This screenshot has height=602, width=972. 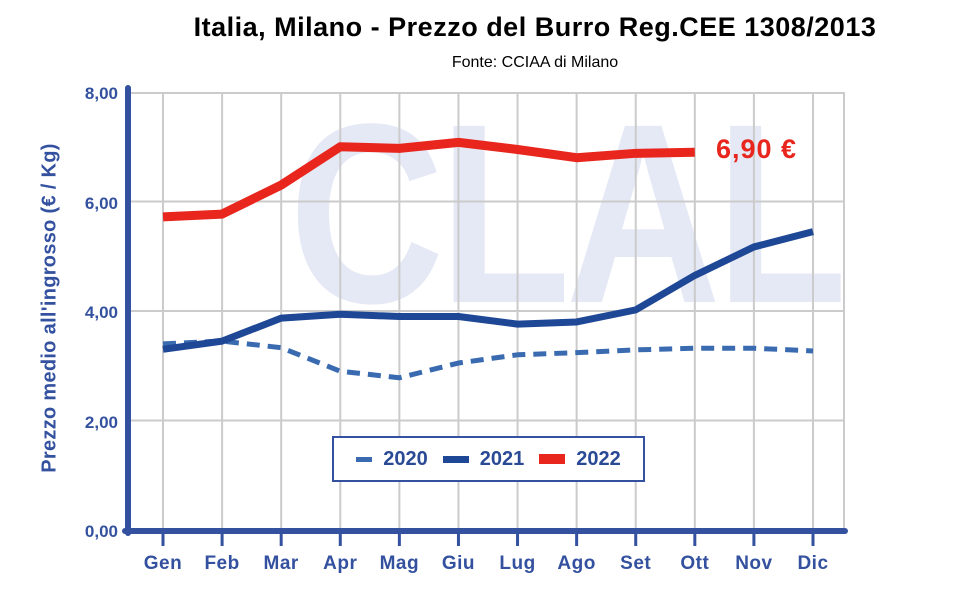 What do you see at coordinates (458, 563) in the screenshot?
I see `x-tick-label-giu: Giu` at bounding box center [458, 563].